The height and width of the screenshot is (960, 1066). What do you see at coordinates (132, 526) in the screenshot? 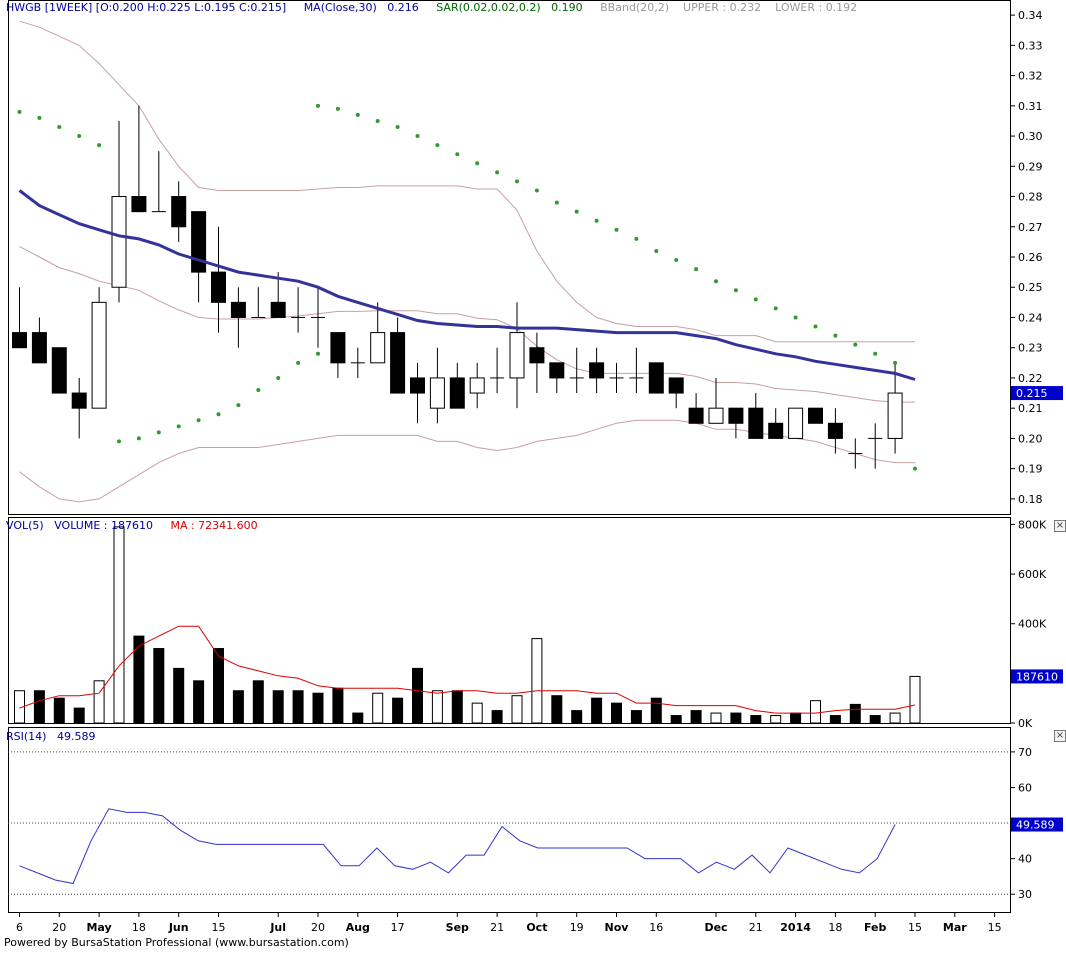
I see `volume-panel-header: VOL(5) VOLUME : 187610 MA : 72341.600` at bounding box center [132, 526].